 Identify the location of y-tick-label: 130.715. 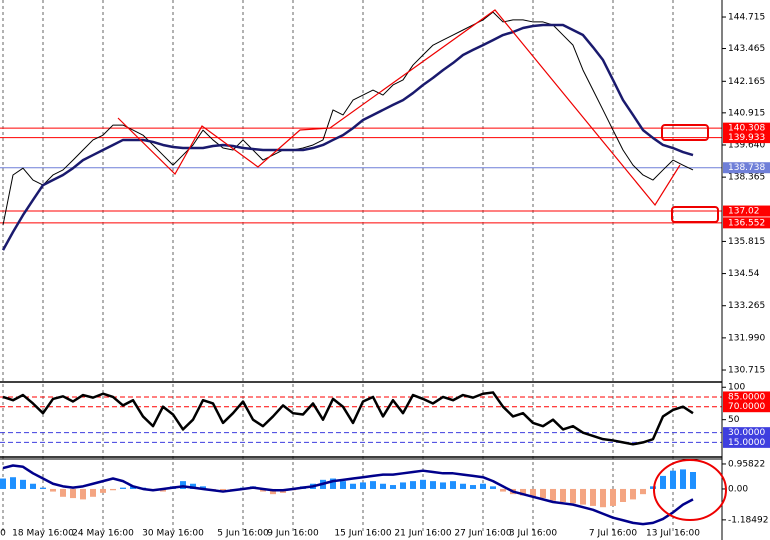
(746, 371).